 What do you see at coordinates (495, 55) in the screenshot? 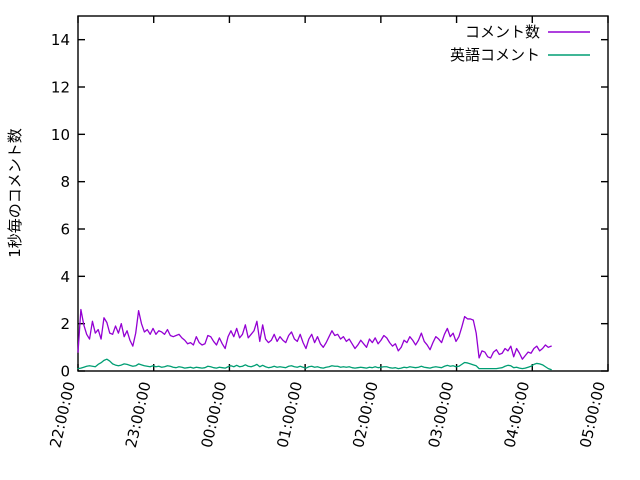
I see `legend-label-1: 英語コメント` at bounding box center [495, 55].